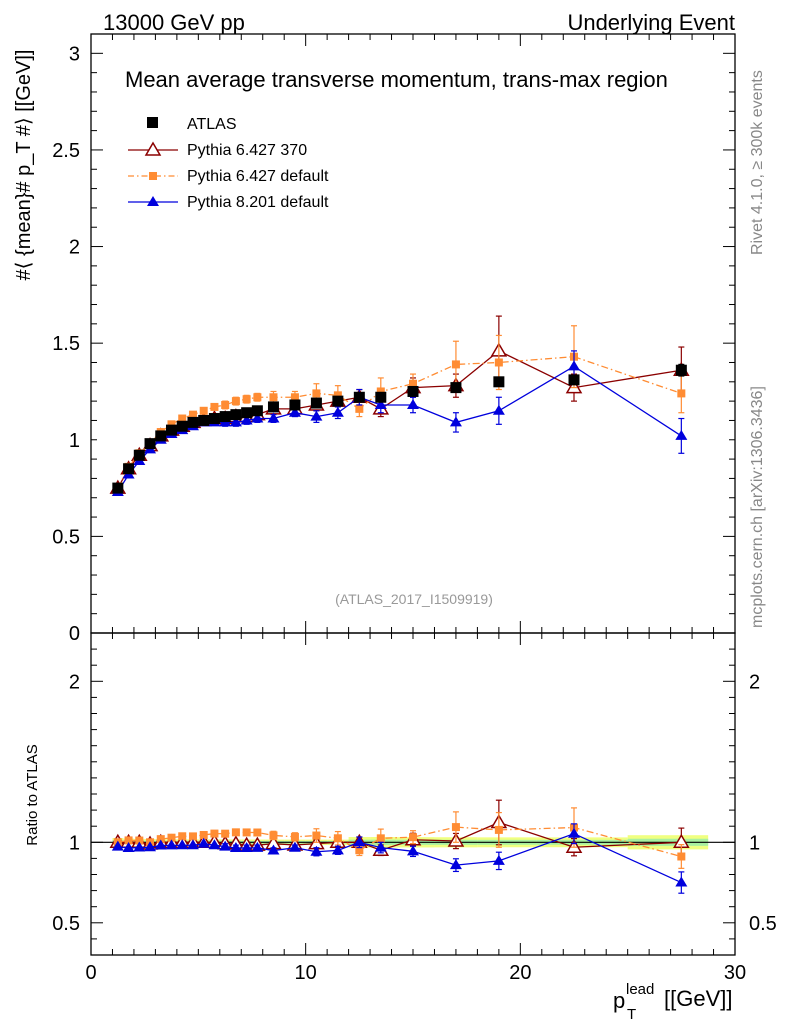 This screenshot has width=786, height=1024. Describe the element at coordinates (212, 124) in the screenshot. I see `legend-label-atlas: ATLAS` at that location.